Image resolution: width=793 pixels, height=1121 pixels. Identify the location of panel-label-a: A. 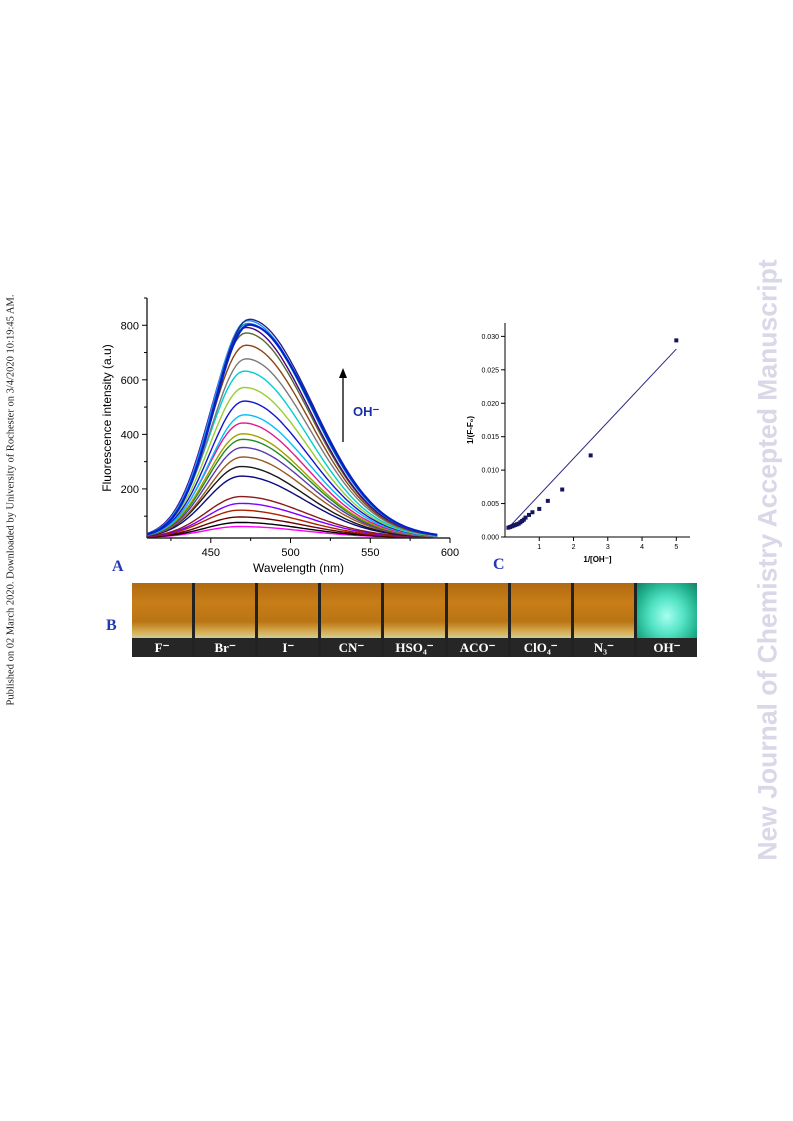
(118, 566).